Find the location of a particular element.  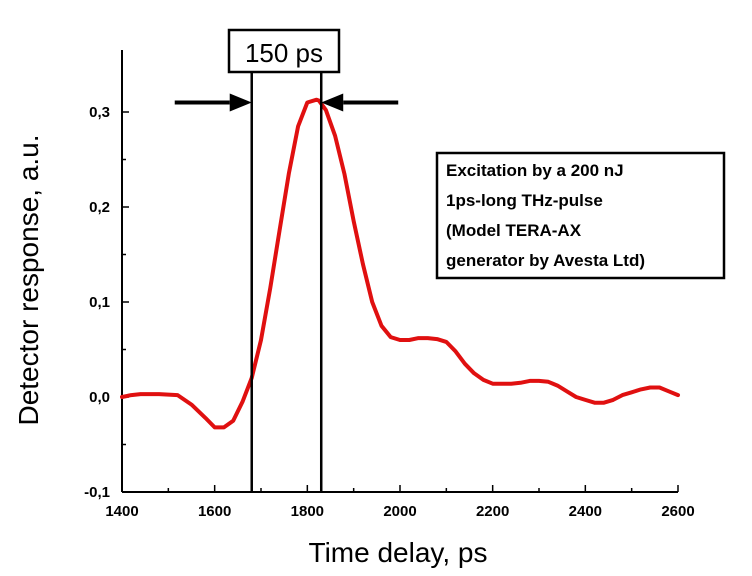

y-tick-label: 0,0 is located at coordinates (99, 397).